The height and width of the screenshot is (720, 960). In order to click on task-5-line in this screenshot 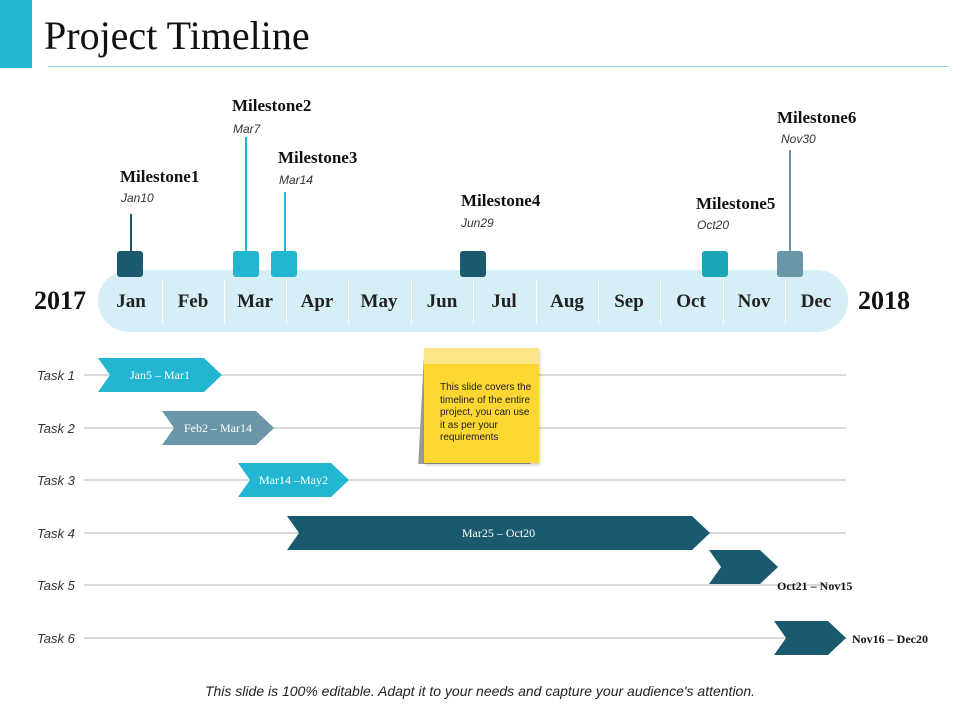, I will do `click(465, 585)`.